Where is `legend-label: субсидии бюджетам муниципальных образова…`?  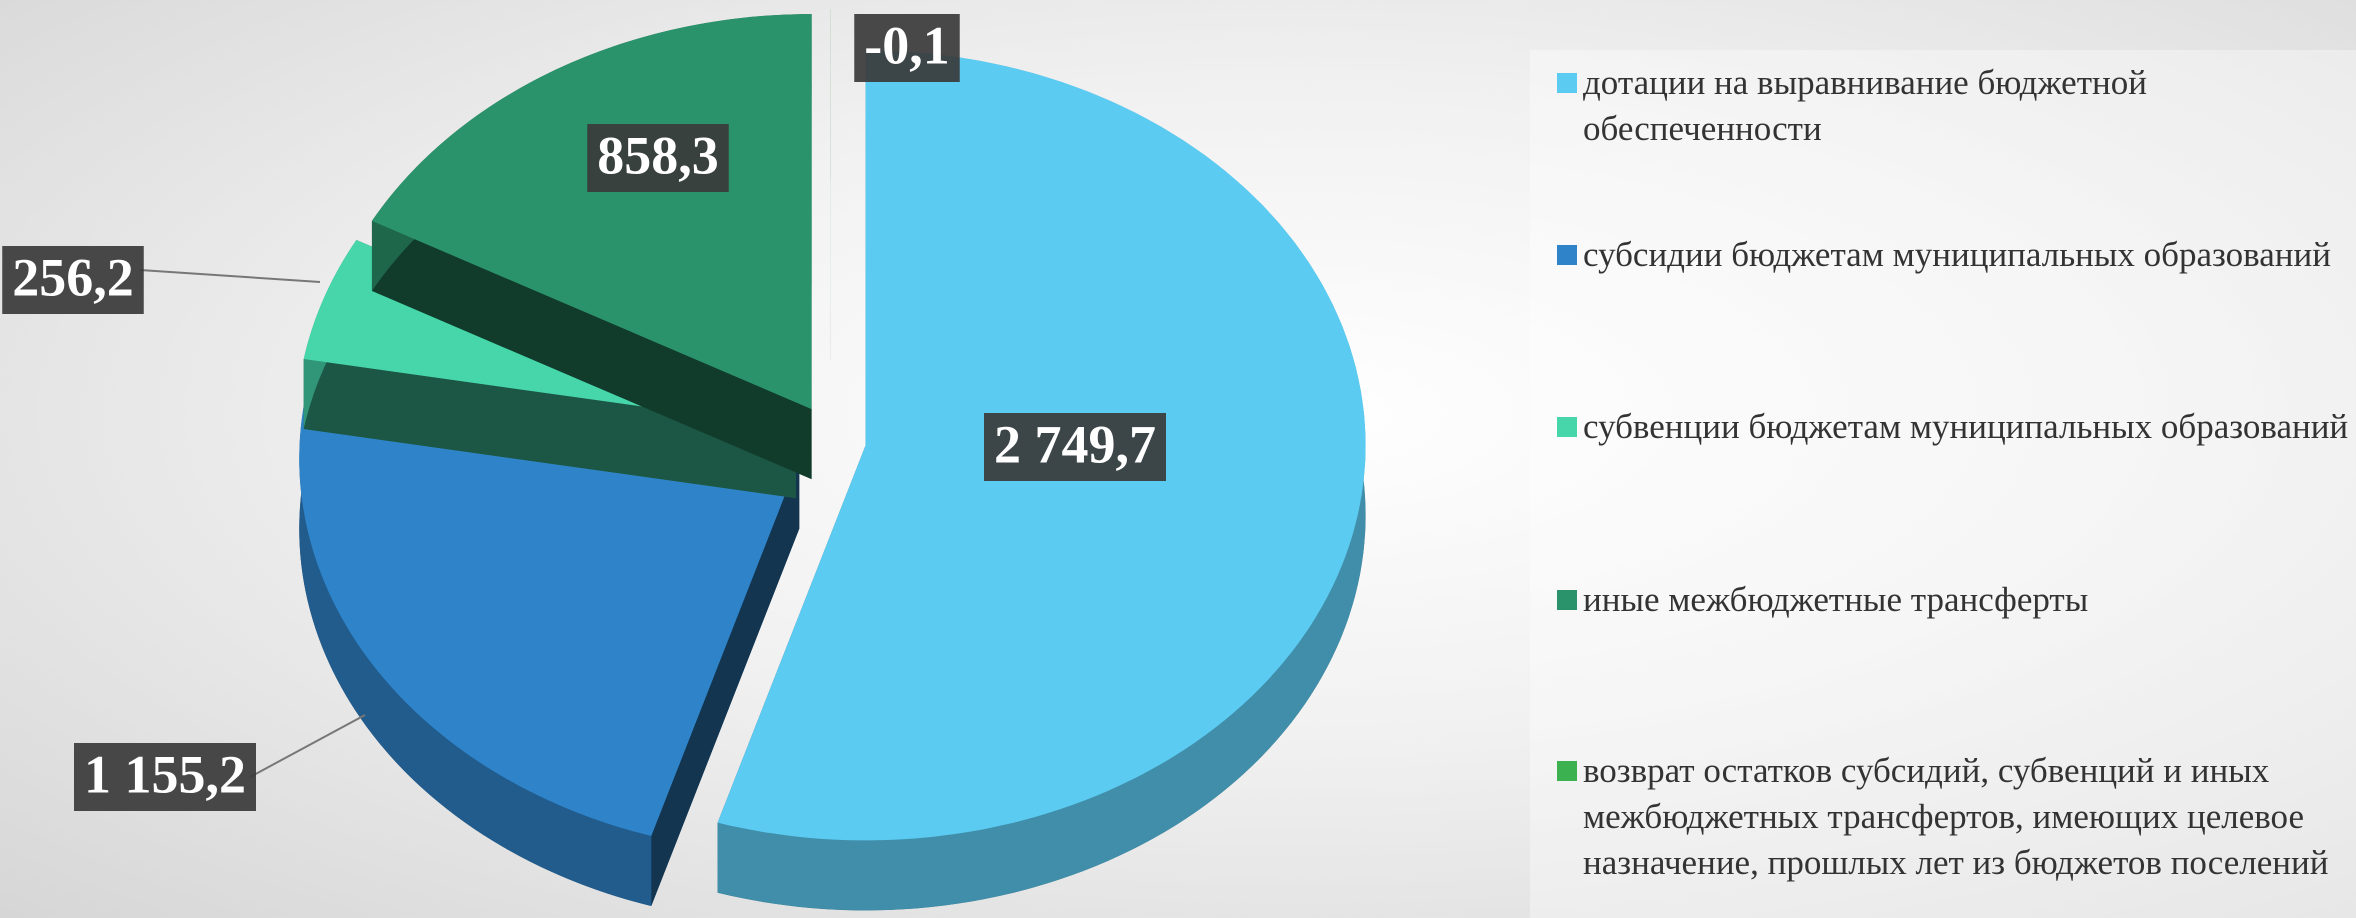 legend-label: субсидии бюджетам муниципальных образова… is located at coordinates (1957, 254).